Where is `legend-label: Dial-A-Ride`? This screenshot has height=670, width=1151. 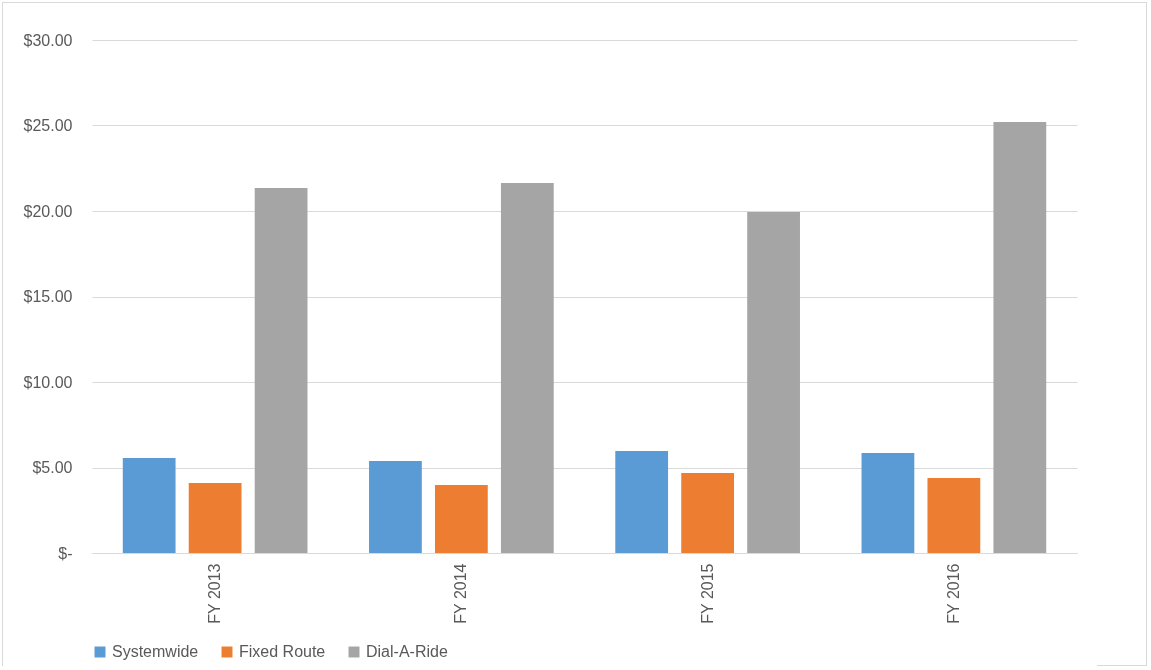
legend-label: Dial-A-Ride is located at coordinates (407, 651).